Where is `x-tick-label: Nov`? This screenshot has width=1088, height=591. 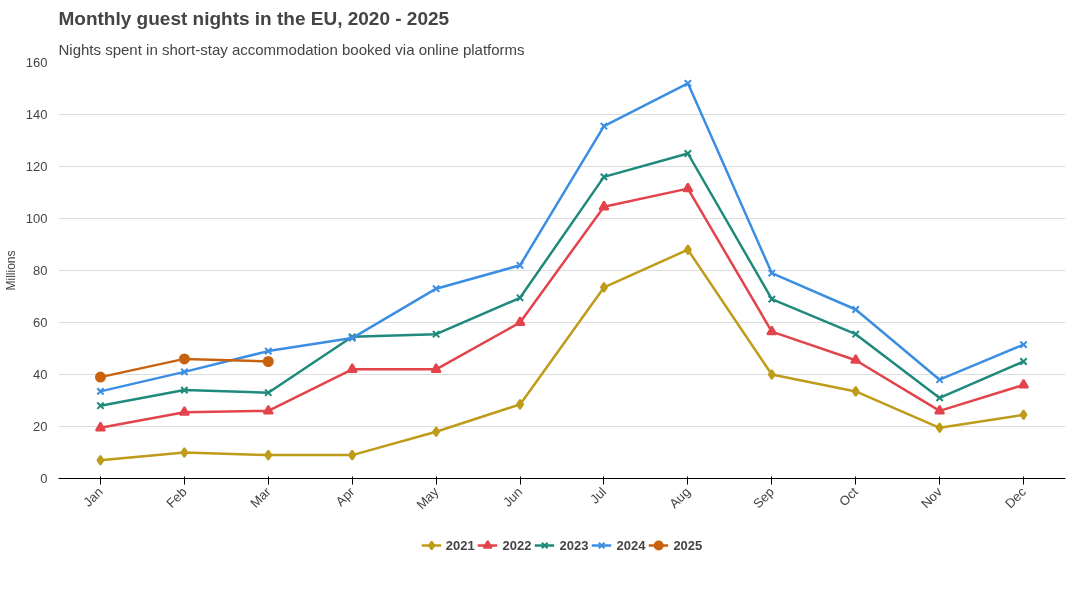
x-tick-label: Nov is located at coordinates (931, 497).